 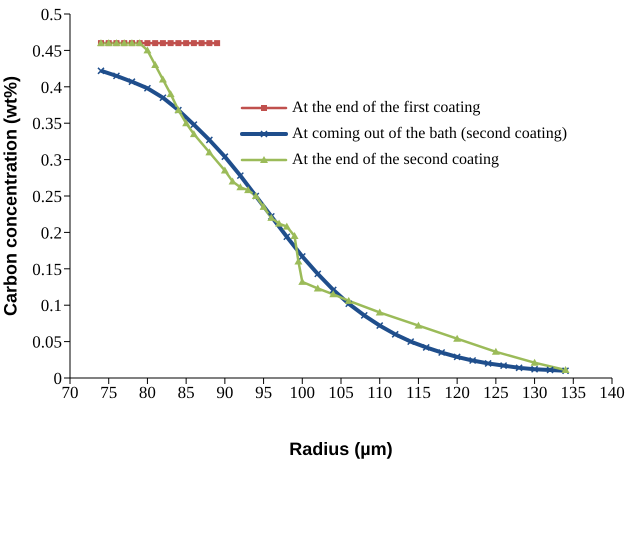 What do you see at coordinates (47, 196) in the screenshot?
I see `y-tick-label: 0.25` at bounding box center [47, 196].